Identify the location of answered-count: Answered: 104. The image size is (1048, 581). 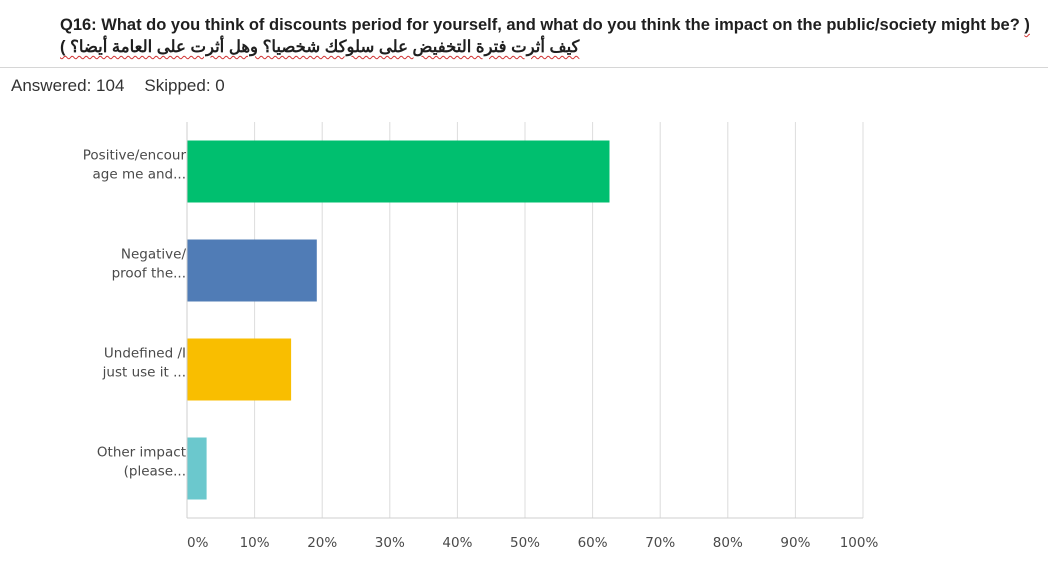
(68, 85).